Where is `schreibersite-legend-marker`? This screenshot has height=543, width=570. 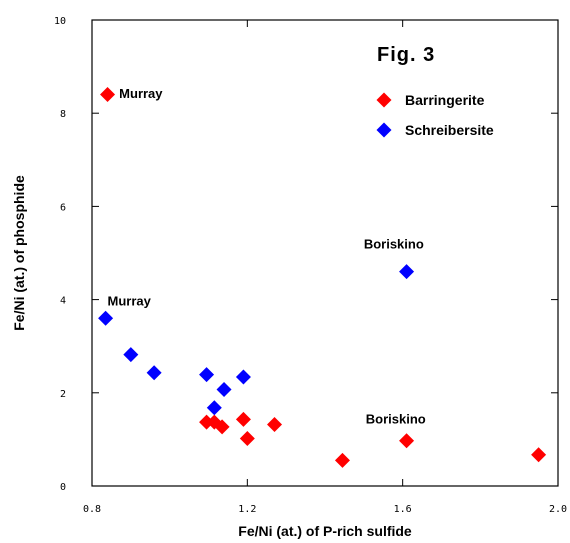 schreibersite-legend-marker is located at coordinates (384, 130).